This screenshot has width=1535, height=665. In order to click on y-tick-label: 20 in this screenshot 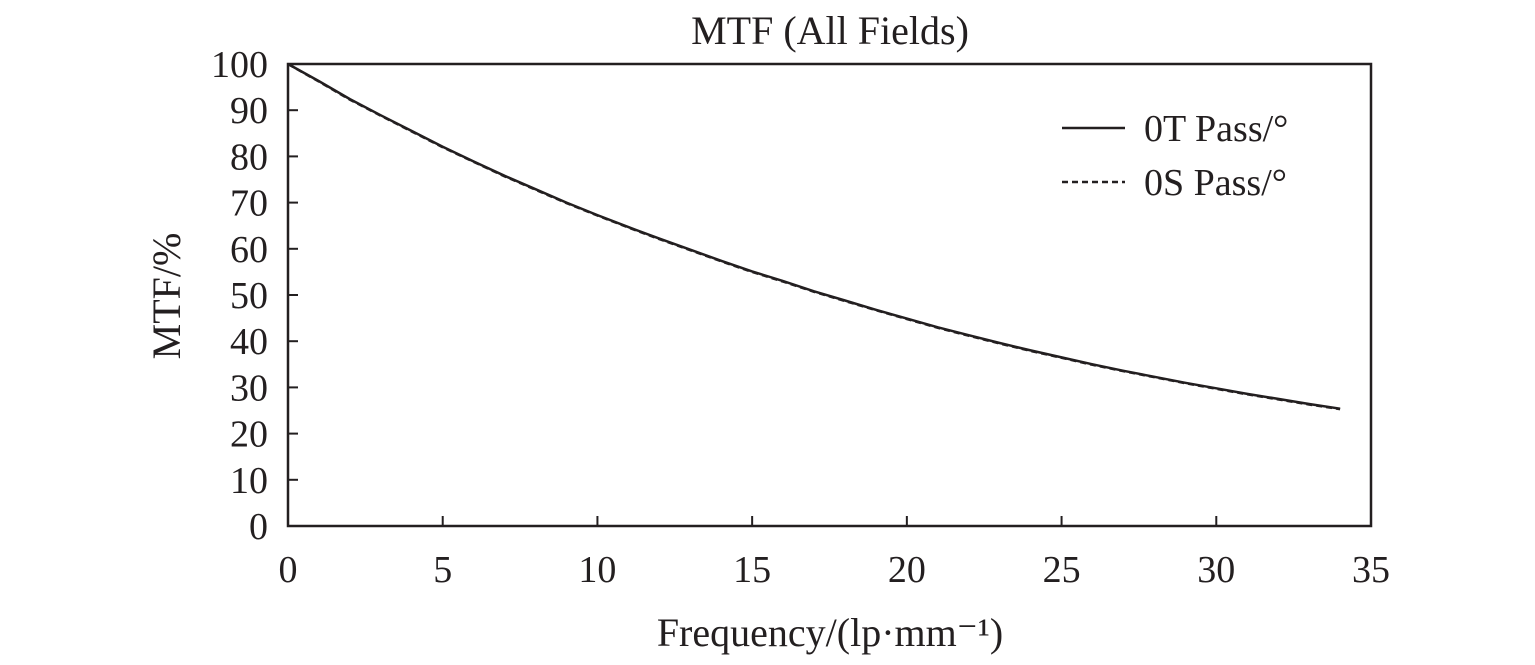, I will do `click(249, 435)`.